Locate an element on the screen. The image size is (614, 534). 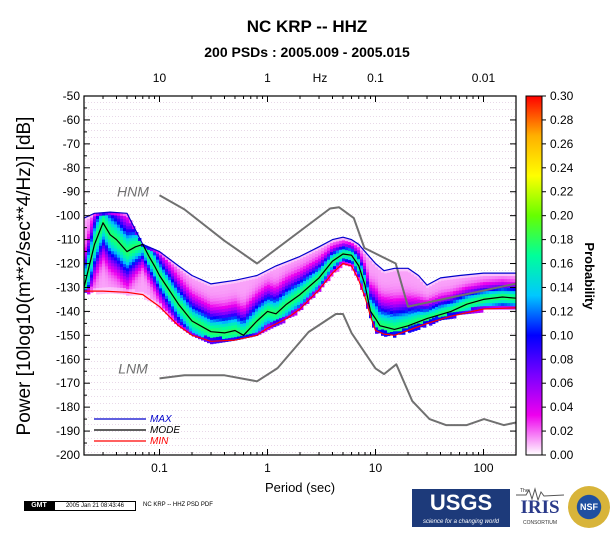
colorbar-tick-label: 0.26 is located at coordinates (562, 144).